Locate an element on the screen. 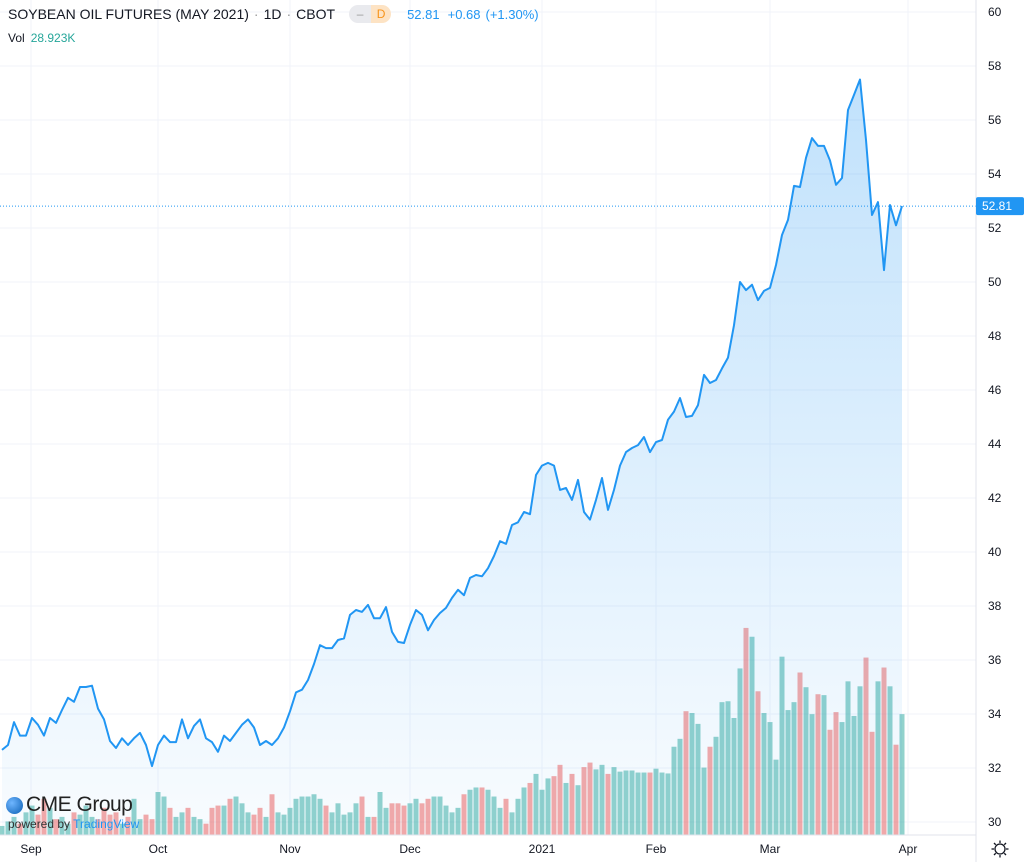 Image resolution: width=1024 pixels, height=862 pixels. cme-logo: CME Group is located at coordinates (69, 805).